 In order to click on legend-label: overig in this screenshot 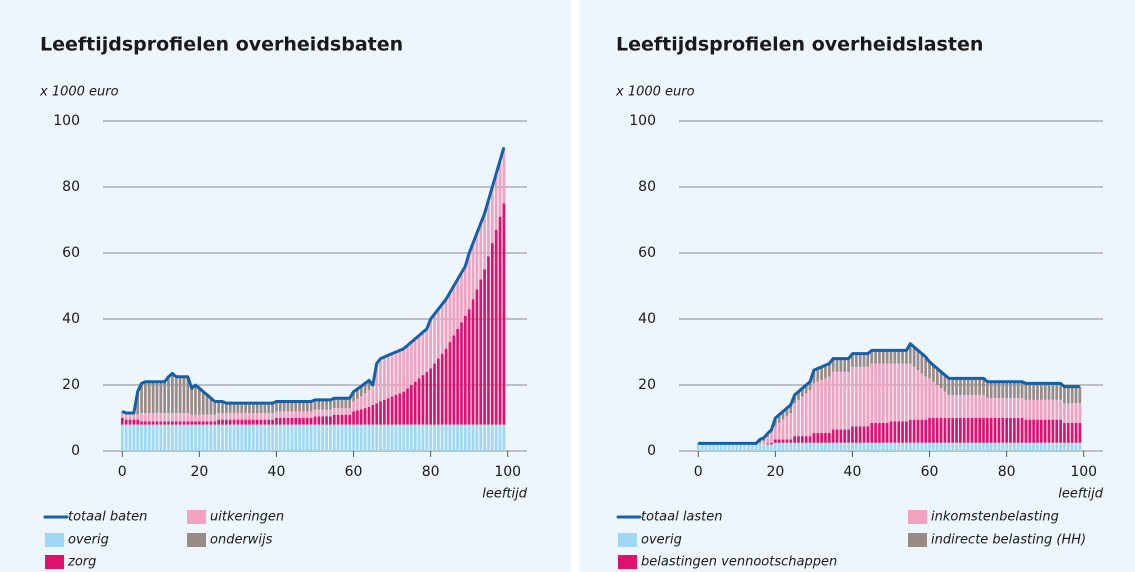, I will do `click(661, 540)`.